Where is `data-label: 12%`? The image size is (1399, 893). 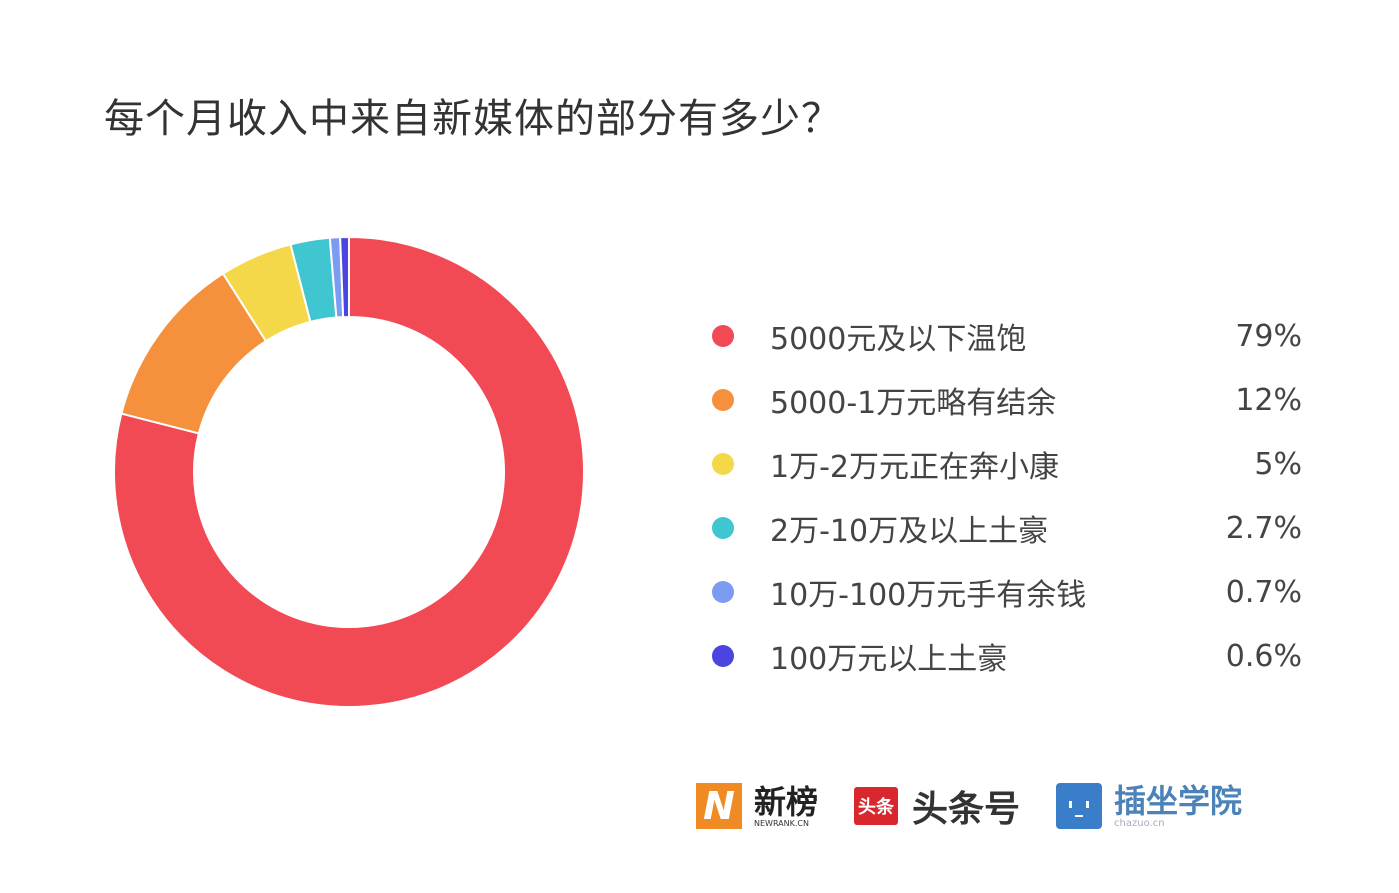 data-label: 12% is located at coordinates (1268, 400).